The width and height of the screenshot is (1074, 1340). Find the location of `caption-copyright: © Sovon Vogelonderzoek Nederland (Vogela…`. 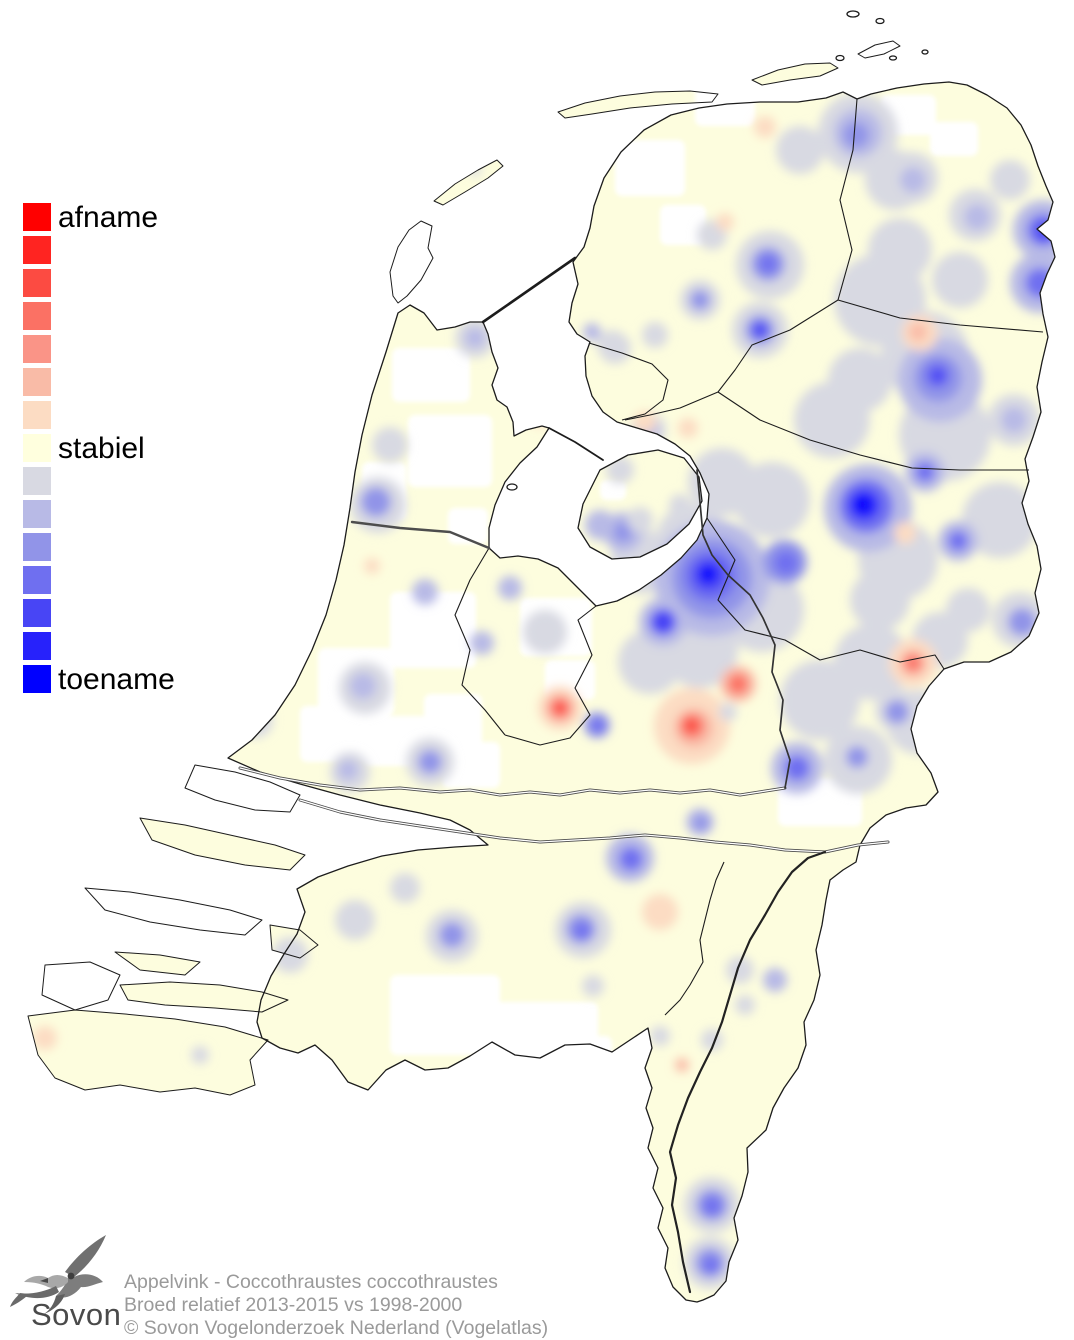

caption-copyright: © Sovon Vogelonderzoek Nederland (Vogela… is located at coordinates (336, 1328).